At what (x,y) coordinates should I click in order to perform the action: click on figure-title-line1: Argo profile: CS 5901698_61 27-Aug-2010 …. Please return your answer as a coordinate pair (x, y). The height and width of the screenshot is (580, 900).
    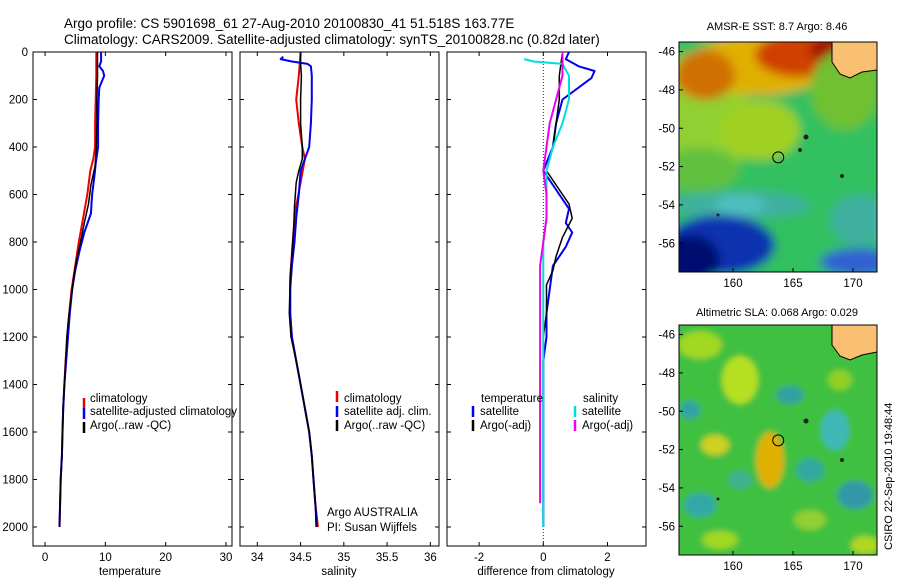
    Looking at the image, I should click on (289, 23).